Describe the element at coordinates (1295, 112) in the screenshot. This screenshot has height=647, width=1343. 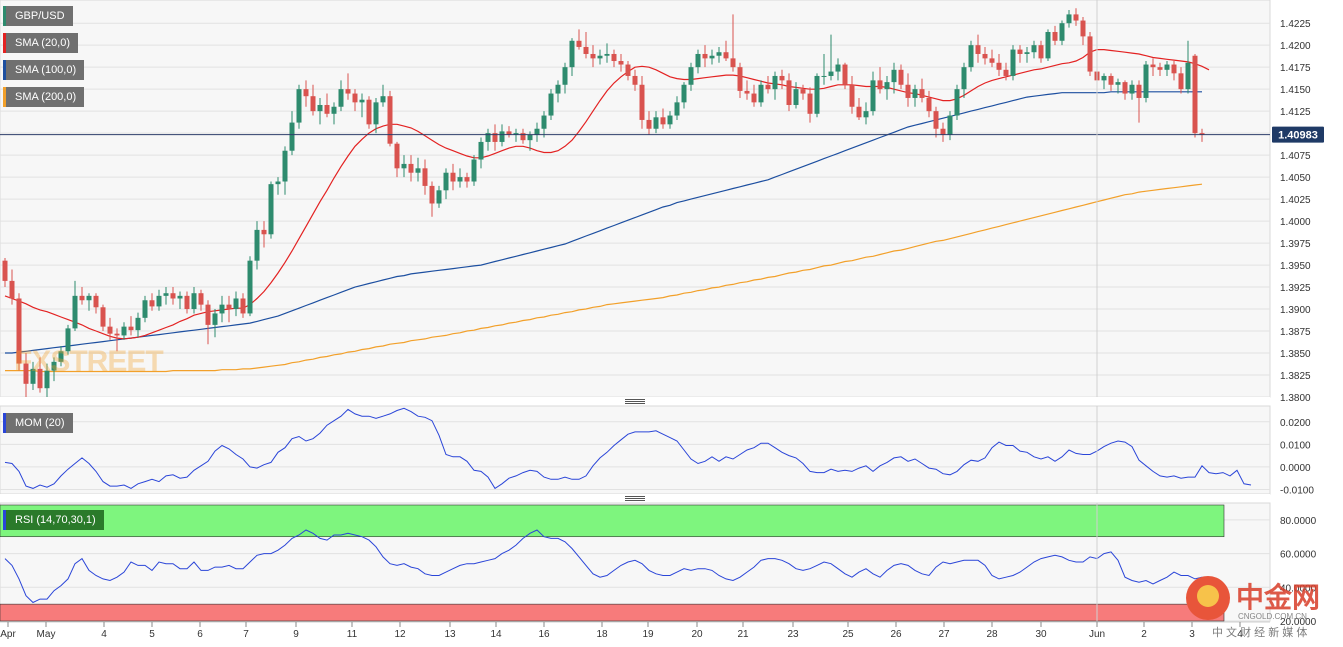
I see `price-y-tick-label: 1.4125` at that location.